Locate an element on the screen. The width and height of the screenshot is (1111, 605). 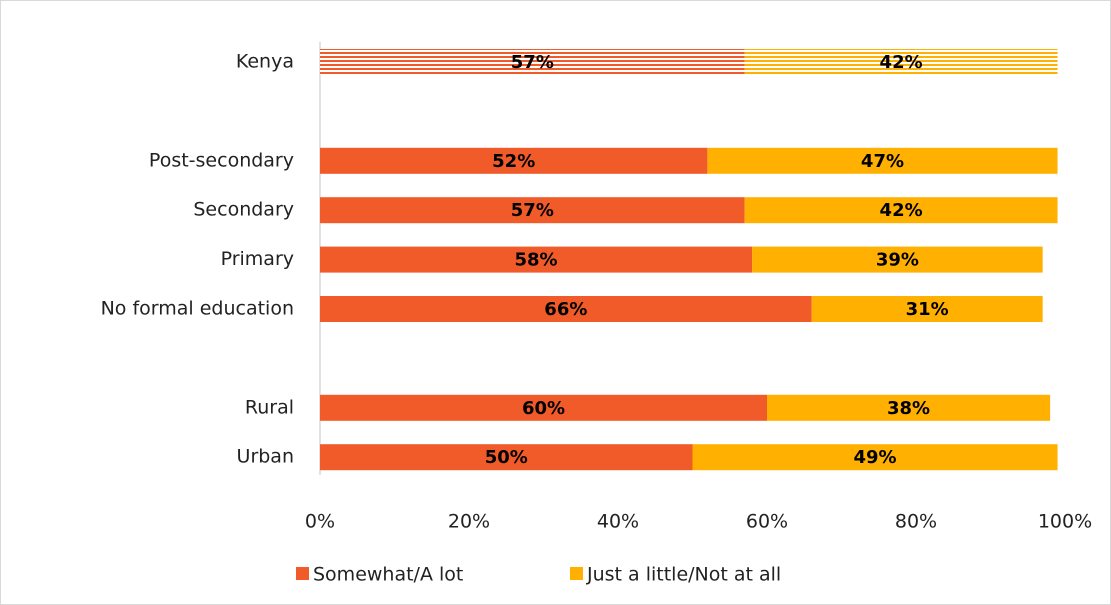
x-tick-label: 100% is located at coordinates (1065, 522).